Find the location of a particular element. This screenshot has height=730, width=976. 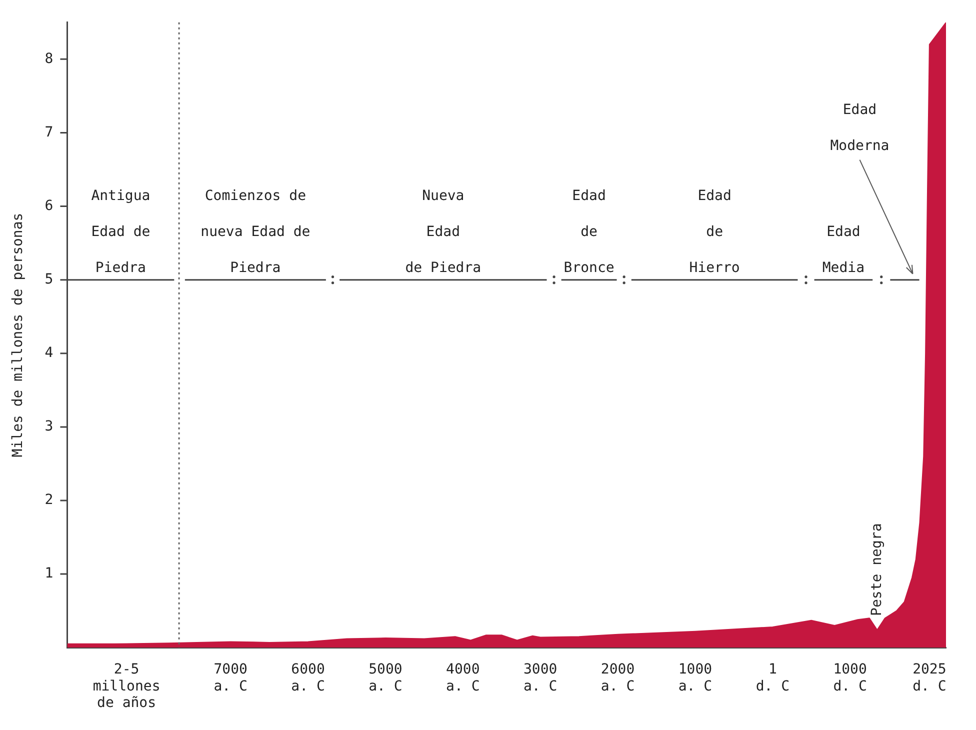

x-tick-label: 1000 a. C is located at coordinates (695, 678).